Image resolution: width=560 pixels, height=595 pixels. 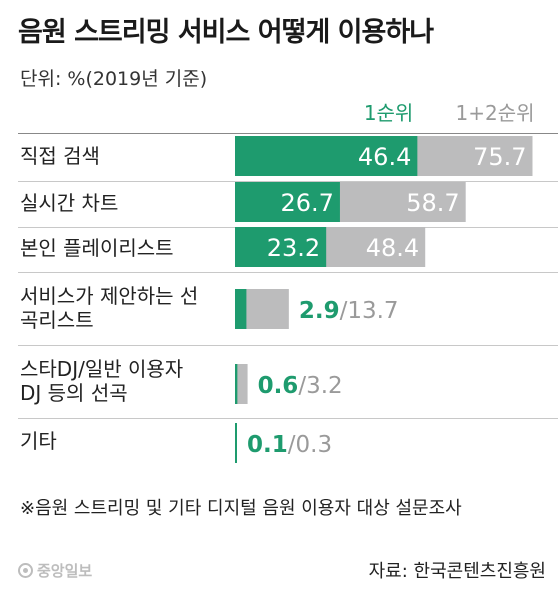 I want to click on data-label-combined-rank: 13.7, so click(x=372, y=311).